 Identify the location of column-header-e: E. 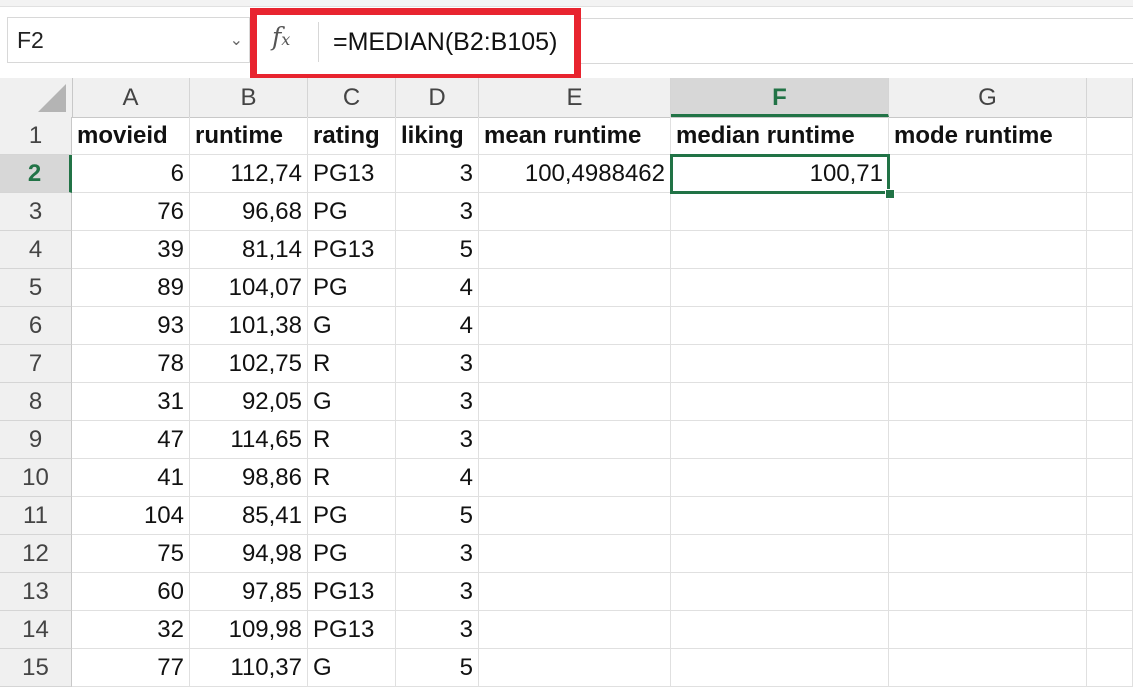
(575, 97).